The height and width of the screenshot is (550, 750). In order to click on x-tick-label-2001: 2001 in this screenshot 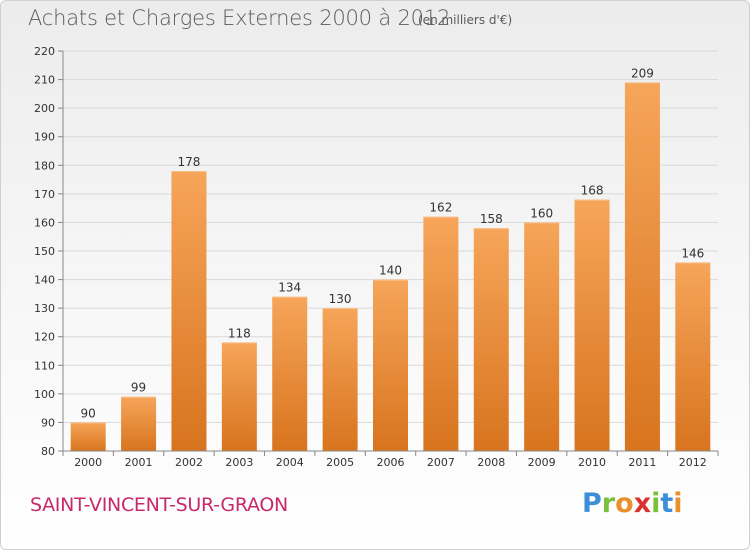, I will do `click(139, 462)`.